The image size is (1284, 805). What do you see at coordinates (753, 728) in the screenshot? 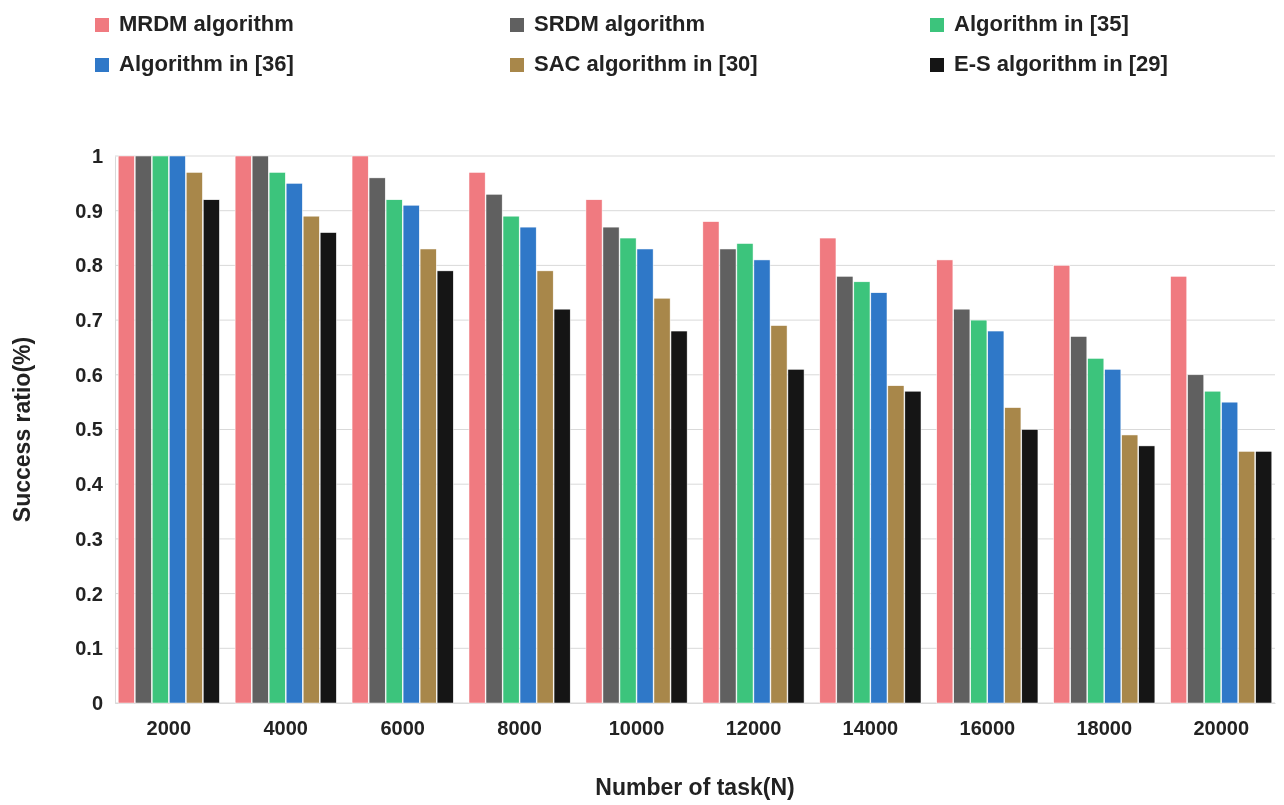
I see `x-tick-label: 12000` at bounding box center [753, 728].